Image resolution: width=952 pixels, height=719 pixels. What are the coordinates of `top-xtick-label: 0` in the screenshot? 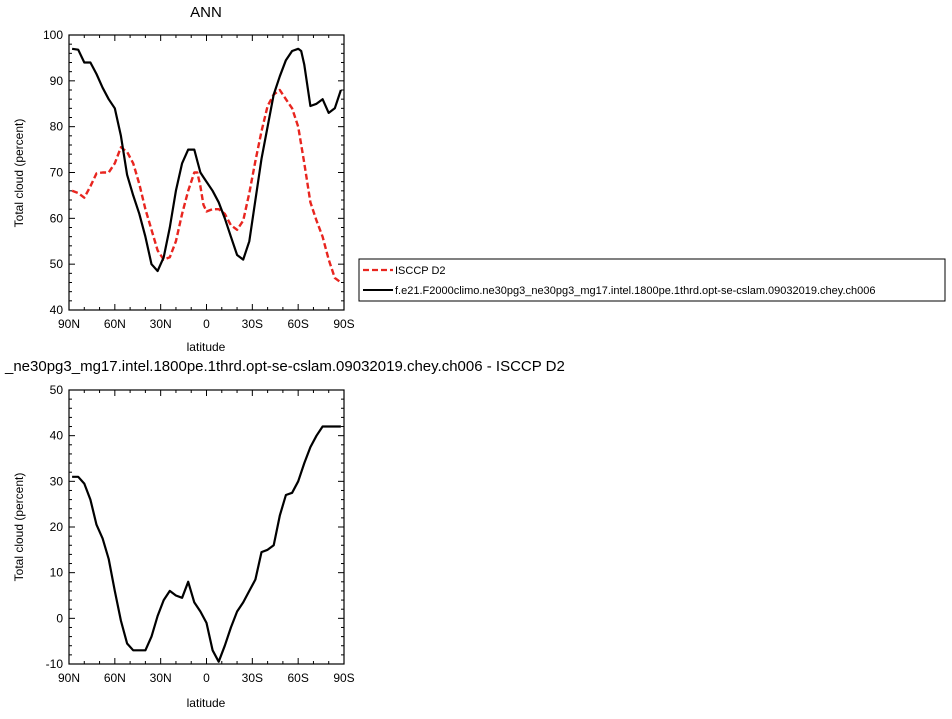 It's located at (206, 324).